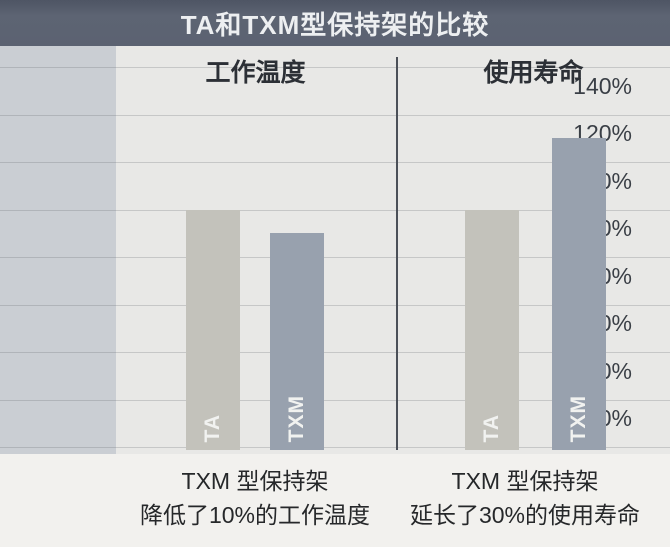 This screenshot has height=547, width=670. Describe the element at coordinates (335, 23) in the screenshot. I see `chart-title: TA和TXM型保持架的比较` at that location.